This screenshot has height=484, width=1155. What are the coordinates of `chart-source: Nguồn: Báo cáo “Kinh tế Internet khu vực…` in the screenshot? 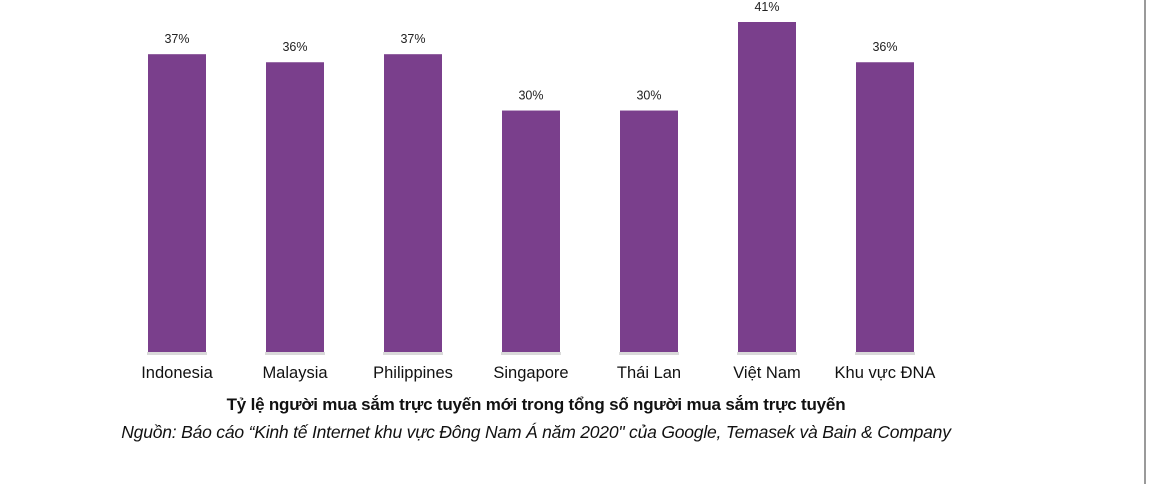 It's located at (536, 432).